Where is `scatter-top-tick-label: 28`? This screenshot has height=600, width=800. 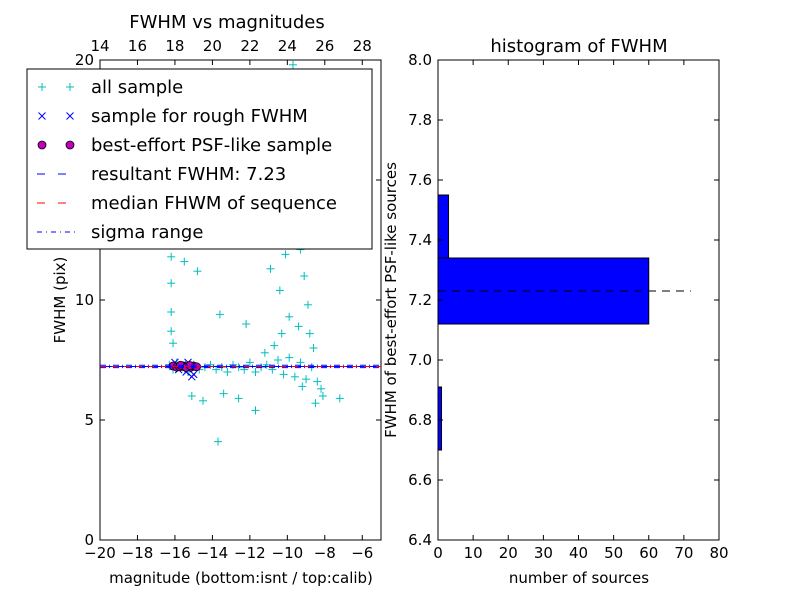 scatter-top-tick-label: 28 is located at coordinates (362, 46).